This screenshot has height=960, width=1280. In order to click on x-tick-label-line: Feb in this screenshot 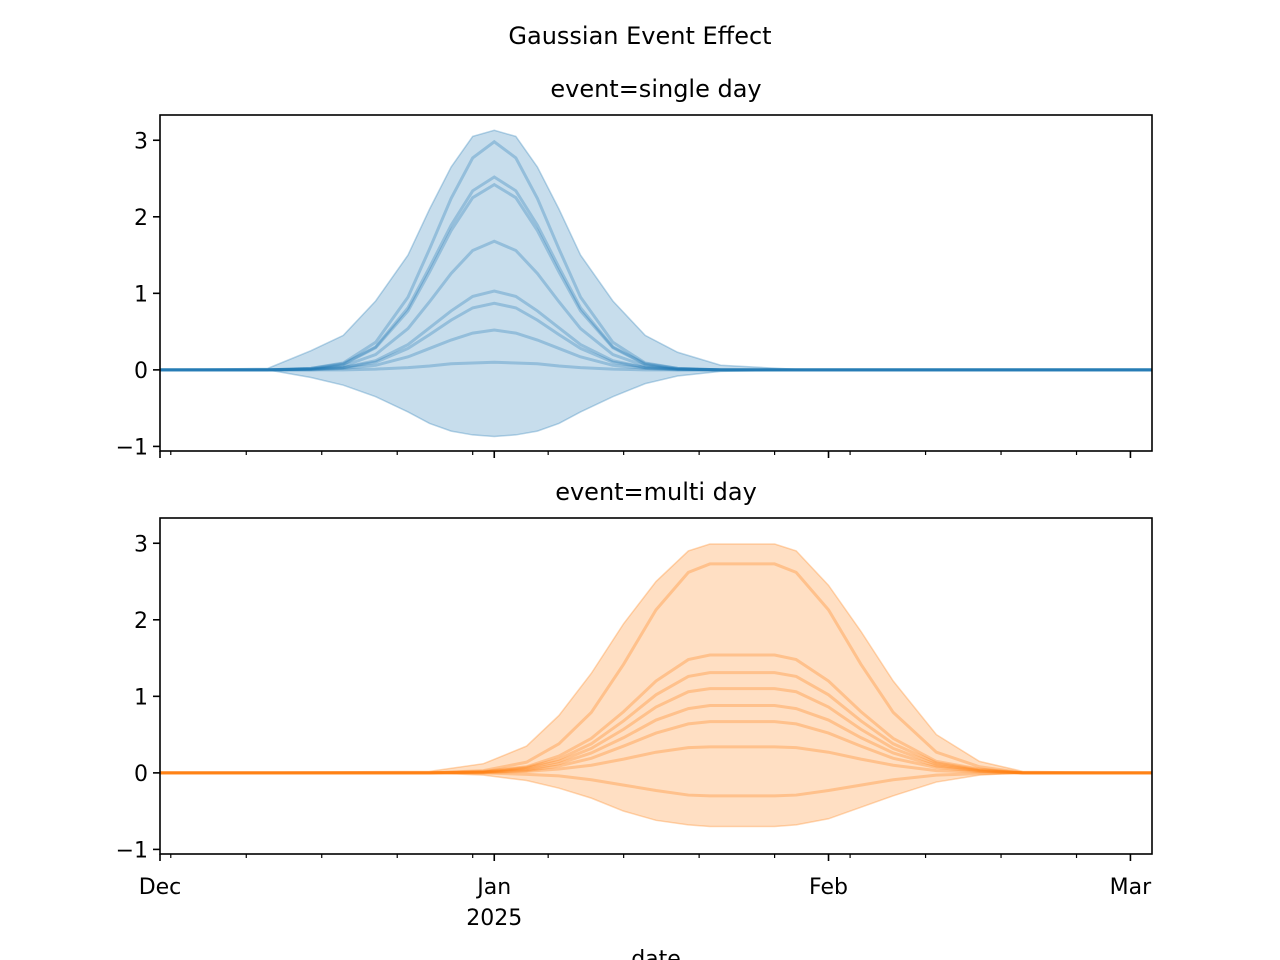, I will do `click(828, 887)`.